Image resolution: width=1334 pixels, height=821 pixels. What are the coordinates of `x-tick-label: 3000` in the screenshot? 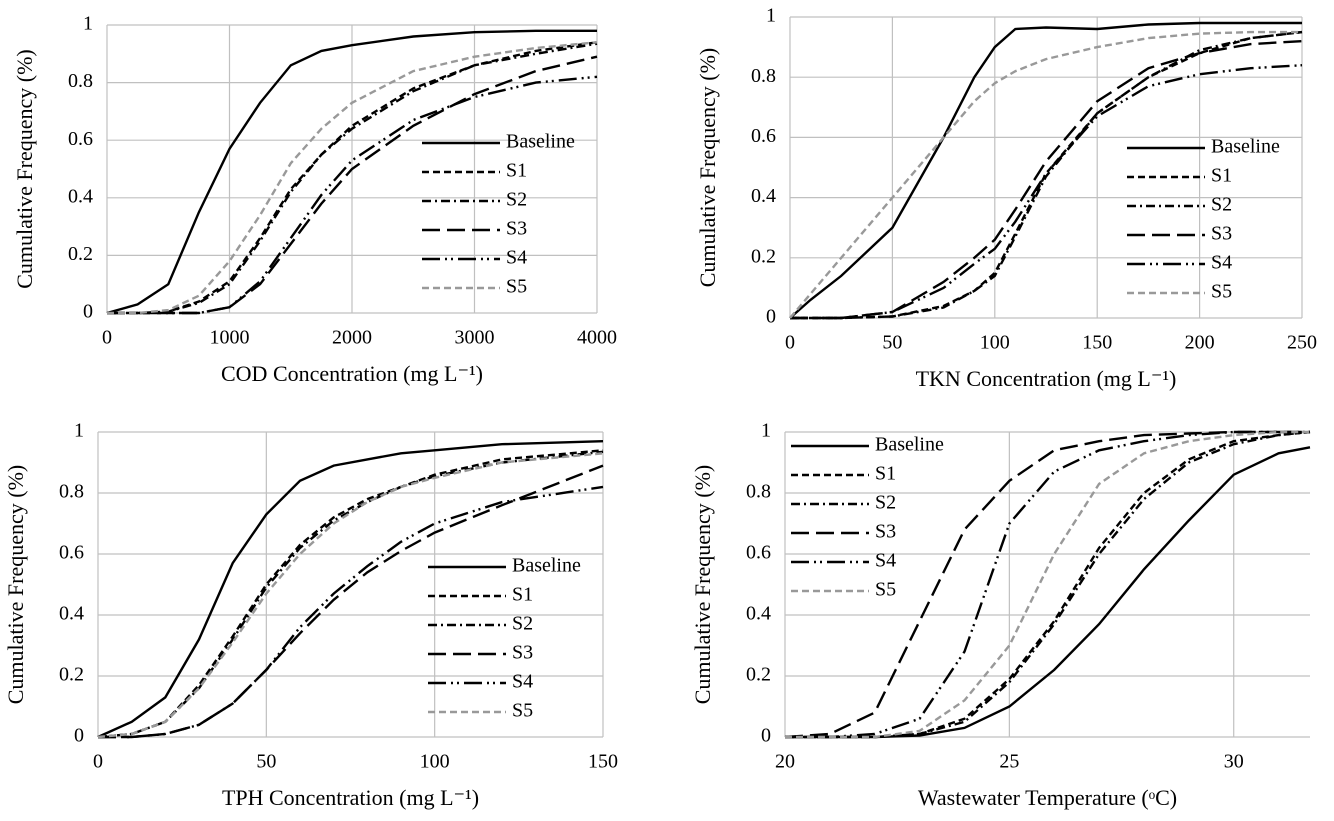 It's located at (475, 338).